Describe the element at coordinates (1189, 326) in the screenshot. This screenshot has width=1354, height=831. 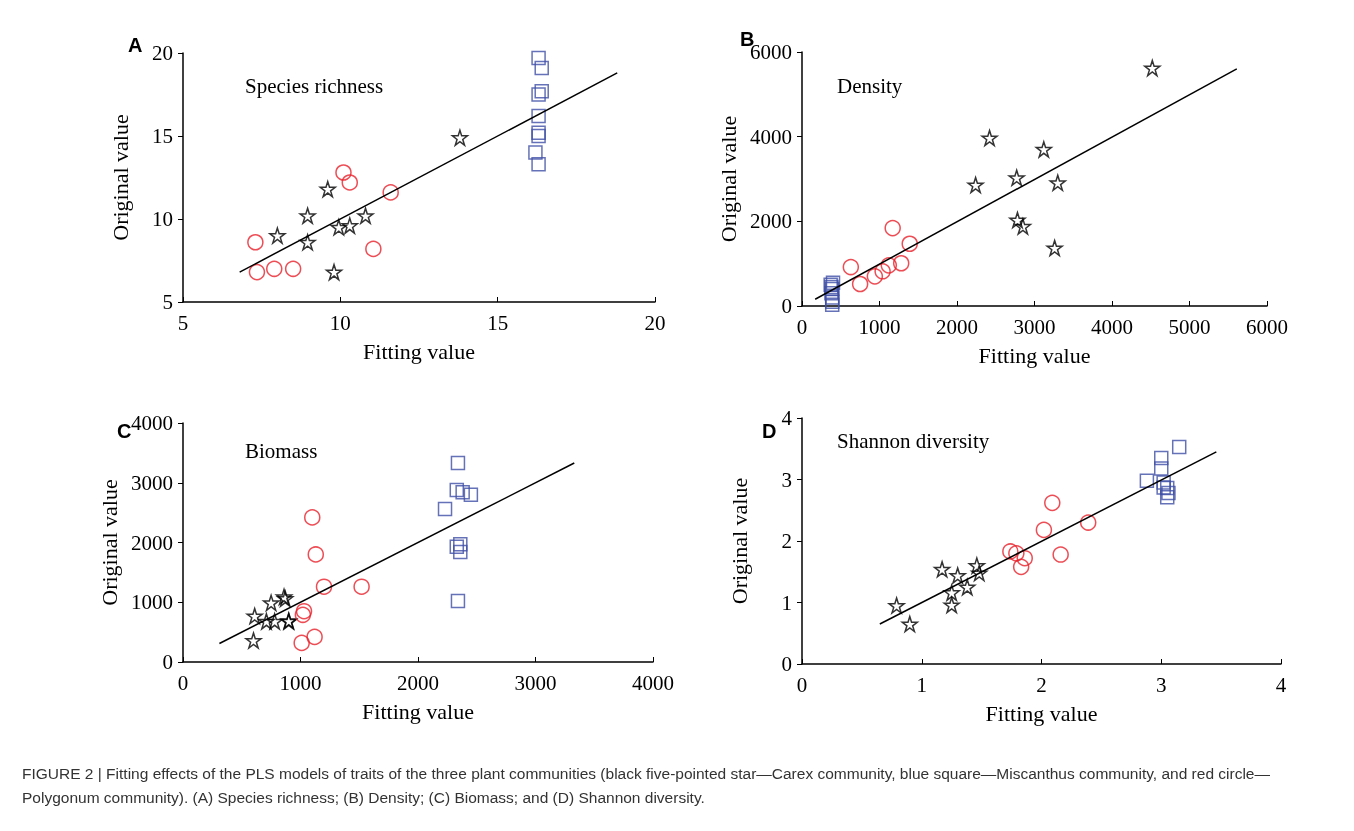
I see `x-tick-label: 5000` at that location.